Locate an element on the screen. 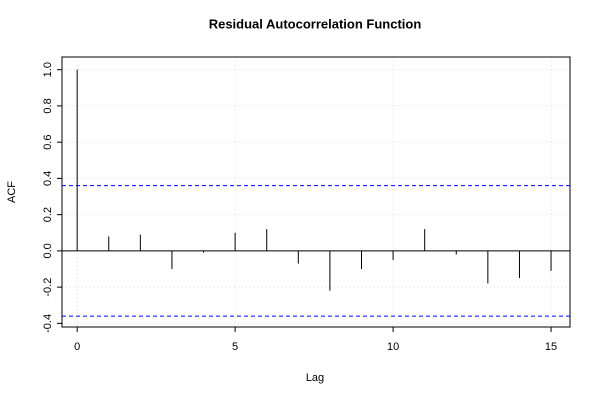  y-tick-label: 0.6 is located at coordinates (48, 142).